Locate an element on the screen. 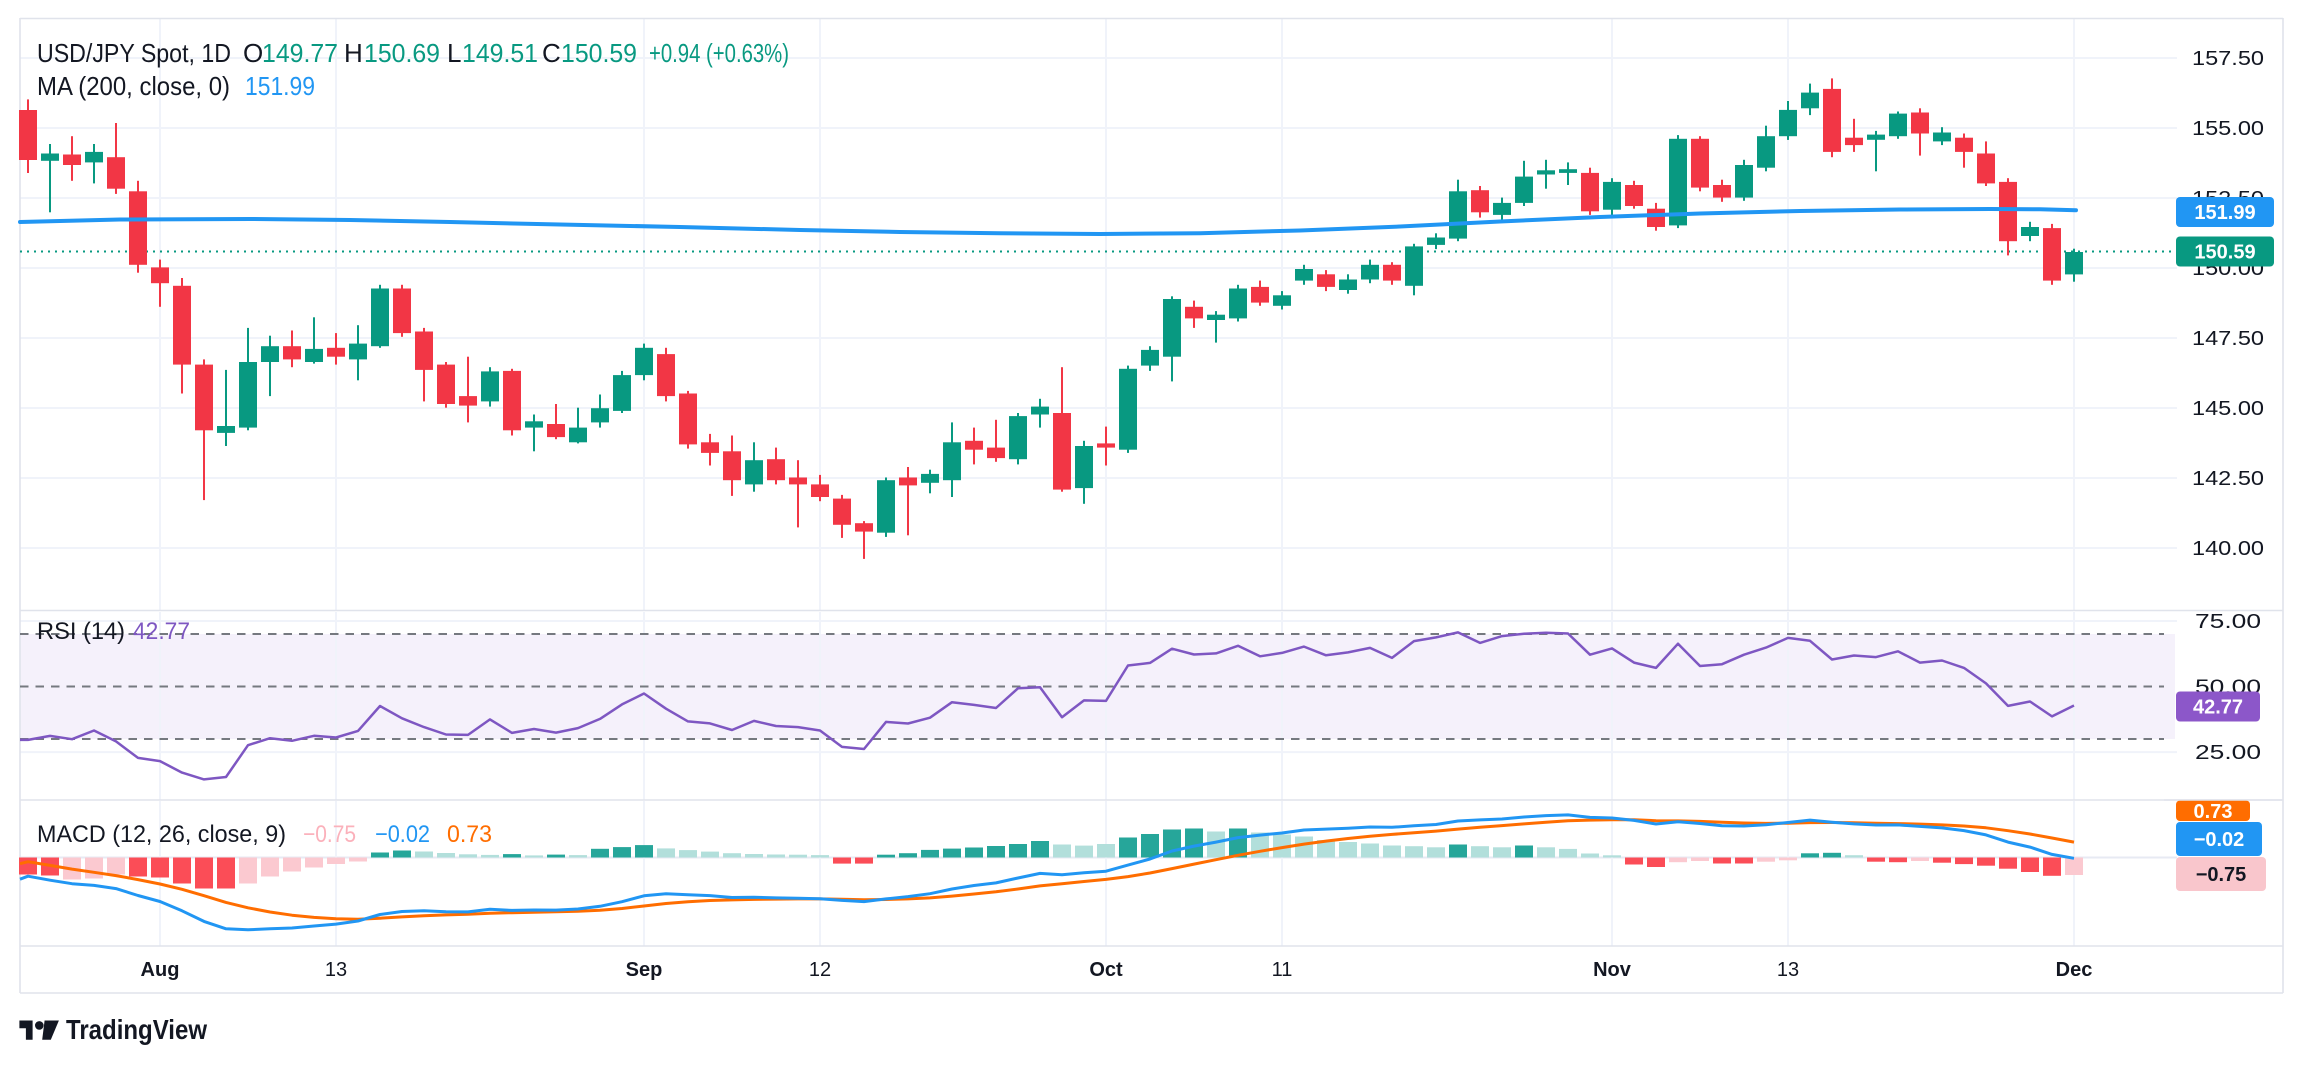 Image resolution: width=2304 pixels, height=1066 pixels. svg-text: MA (200, close, 0) is located at coordinates (133, 86).